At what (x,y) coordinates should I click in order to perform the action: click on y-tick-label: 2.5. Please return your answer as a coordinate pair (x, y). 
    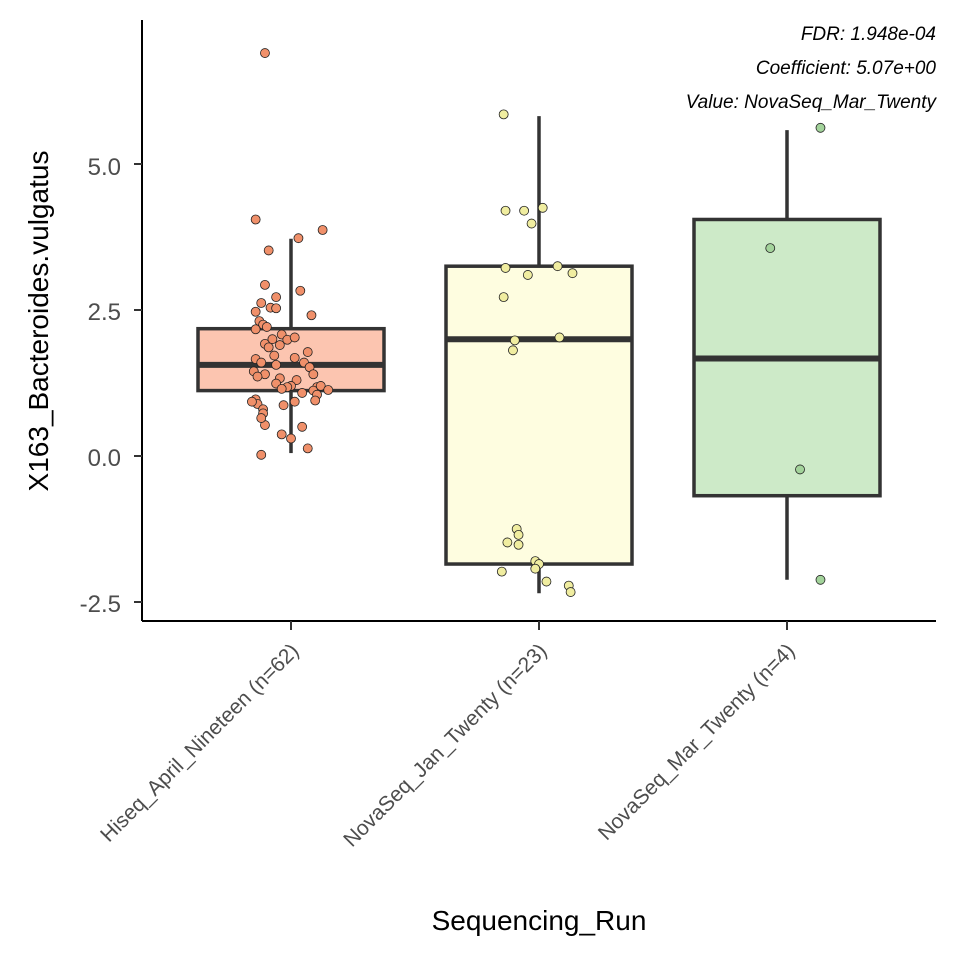
    Looking at the image, I should click on (104, 312).